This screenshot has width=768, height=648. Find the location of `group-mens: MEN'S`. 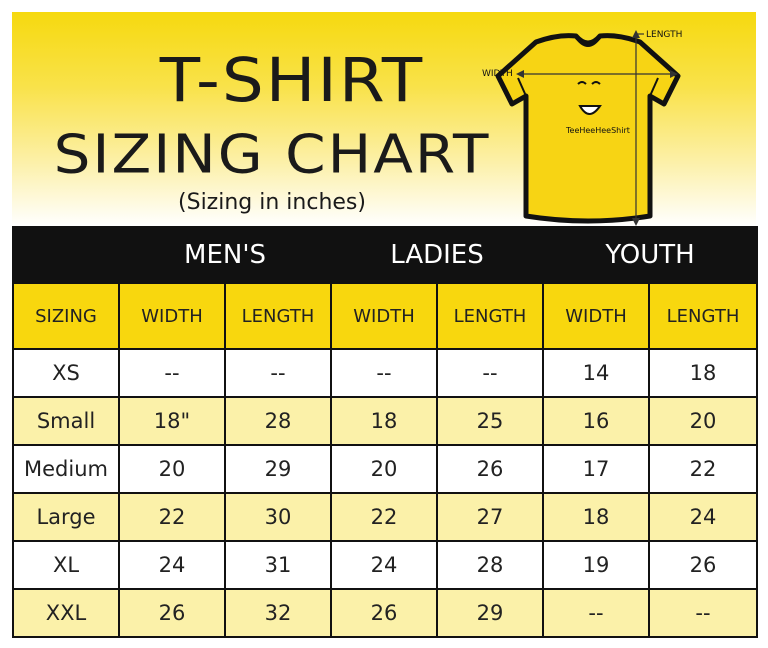

group-mens: MEN'S is located at coordinates (225, 255).